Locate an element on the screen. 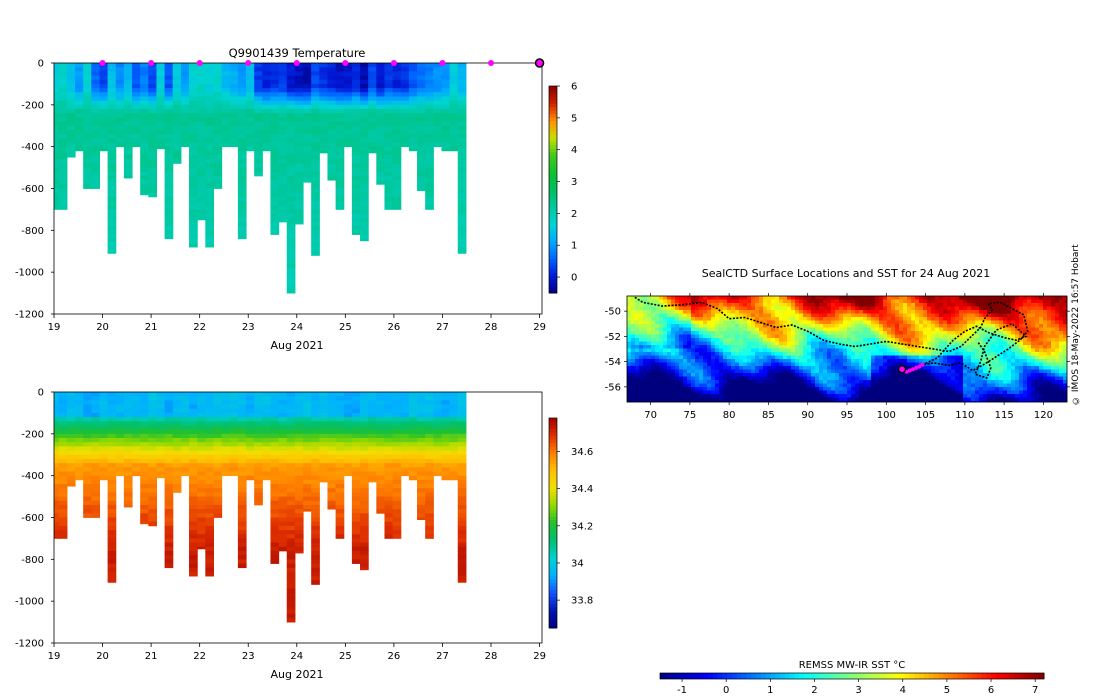  colorbar-tick-label: 4 is located at coordinates (574, 150).